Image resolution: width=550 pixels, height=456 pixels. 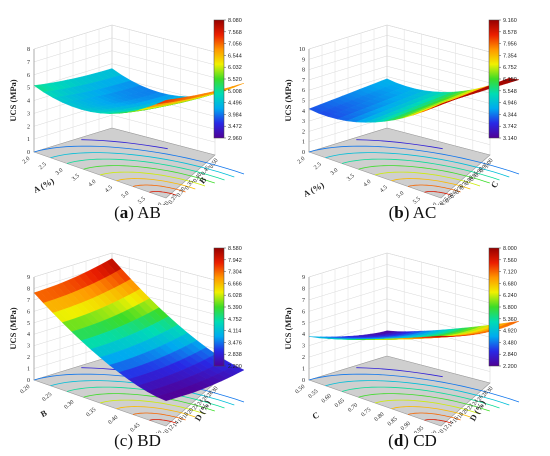 I want to click on colorbar-tick-label: 3.480, so click(x=510, y=343).